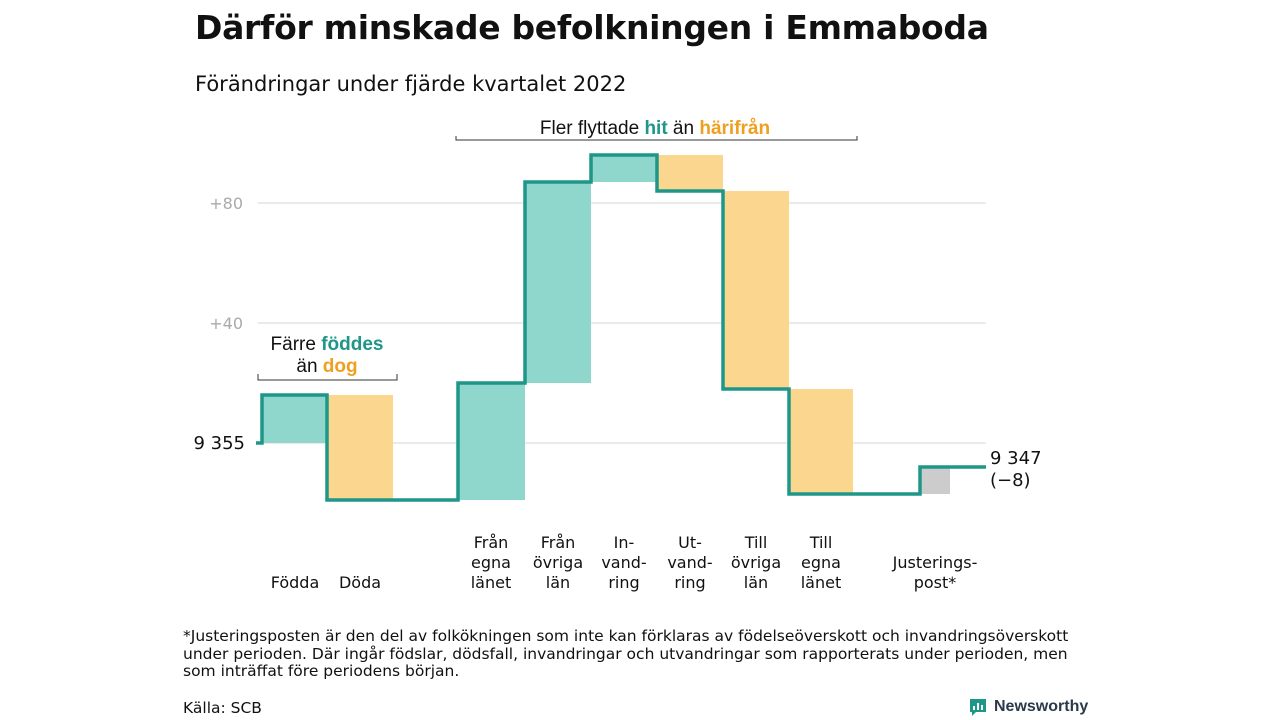 The image size is (1280, 720). Describe the element at coordinates (326, 366) in the screenshot. I see `births-deaths-annotation: än dog` at that location.